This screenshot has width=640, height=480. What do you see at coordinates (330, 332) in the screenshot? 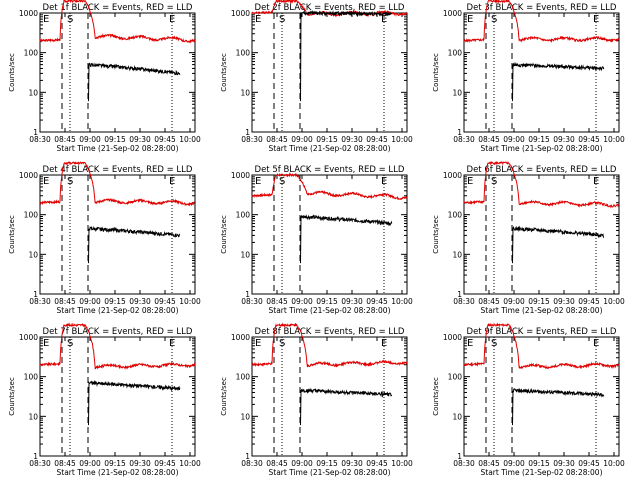
I see `panel-title: Det 8f BLACK = Events, RED = LLD` at bounding box center [330, 332].